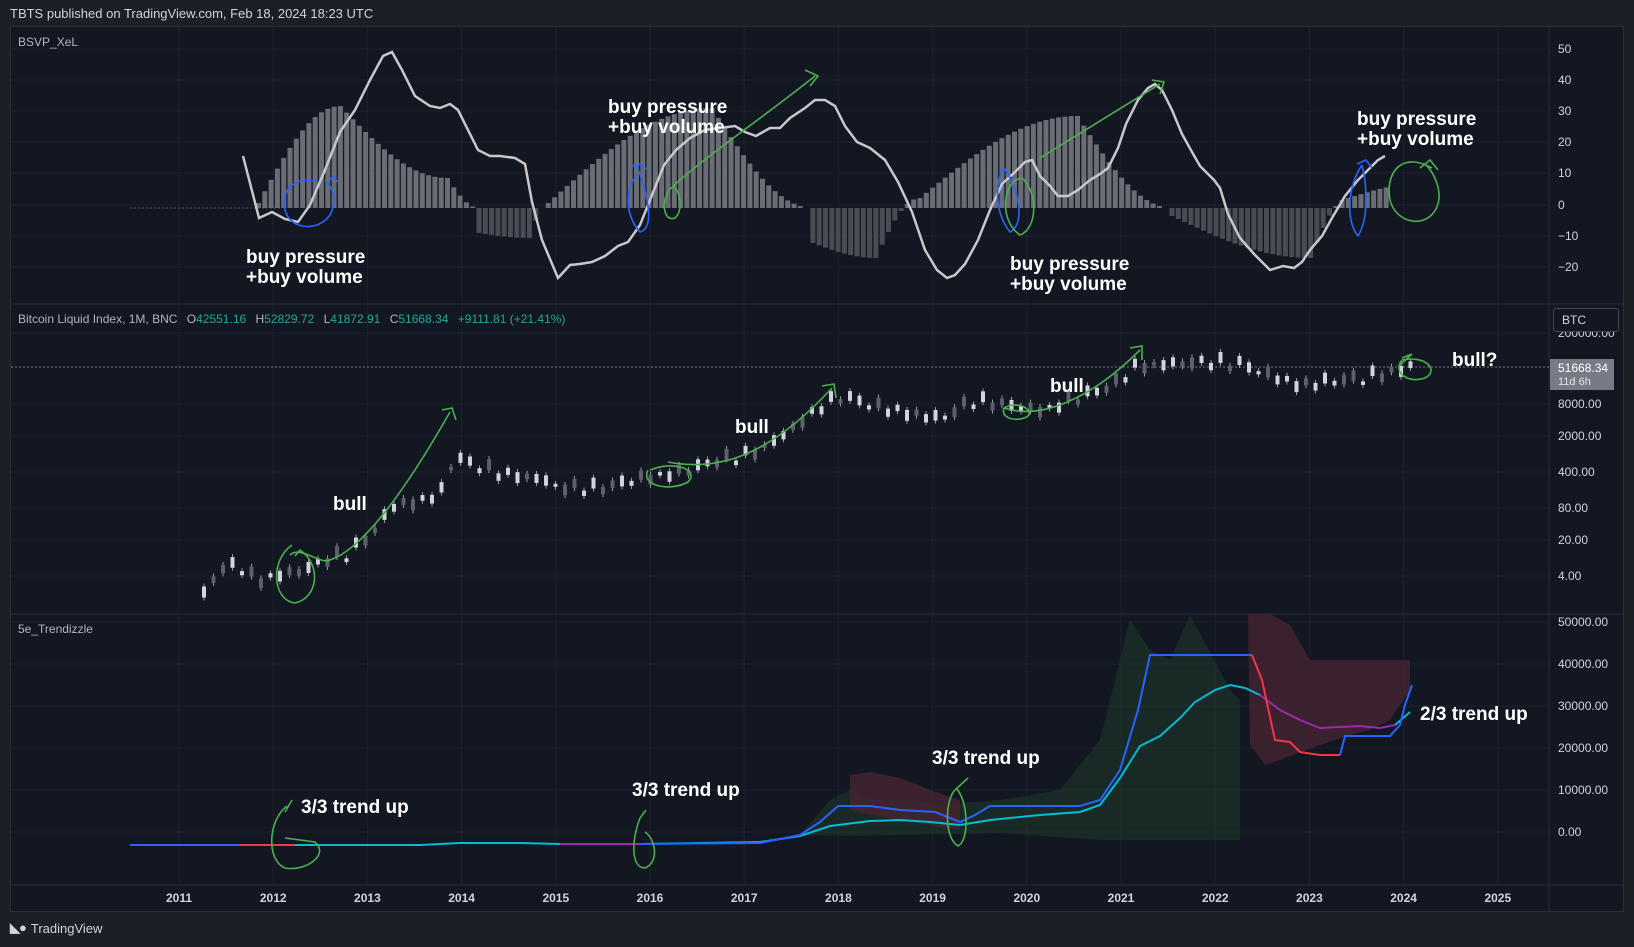 This screenshot has height=947, width=1634. Describe the element at coordinates (55, 629) in the screenshot. I see `trend-title: 5e_Trendizzle` at that location.